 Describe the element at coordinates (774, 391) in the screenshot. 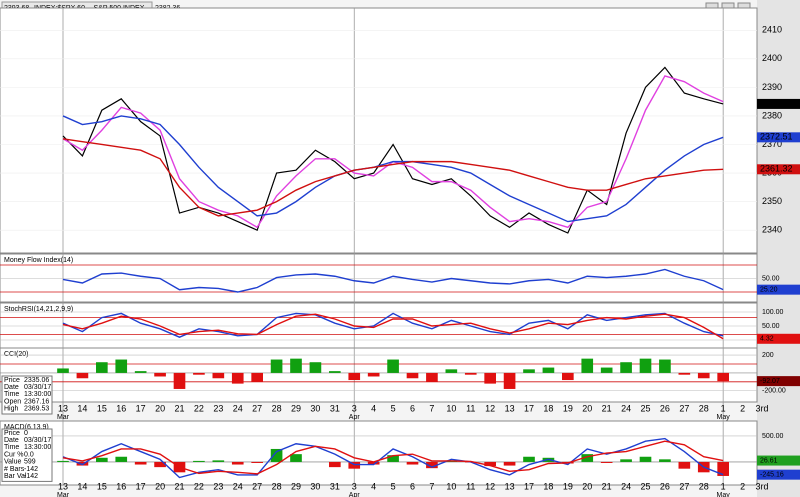

I see `y-tick-label: -200.00` at that location.